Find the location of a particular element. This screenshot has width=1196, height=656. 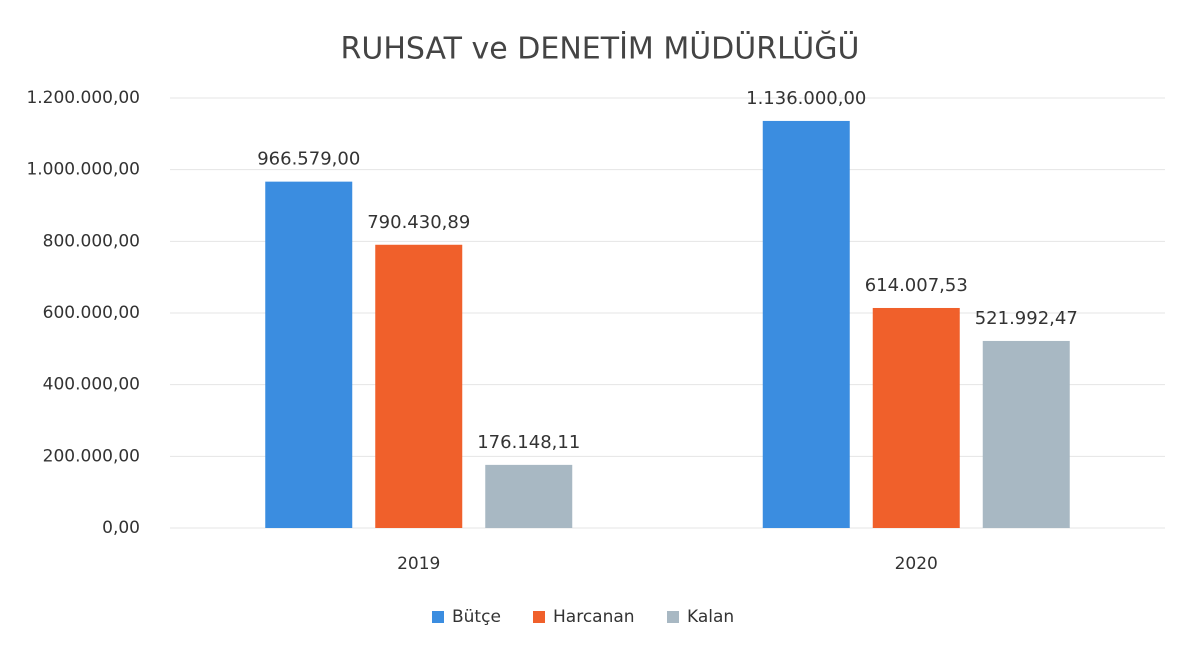

legend-label: Bütçe is located at coordinates (476, 617).